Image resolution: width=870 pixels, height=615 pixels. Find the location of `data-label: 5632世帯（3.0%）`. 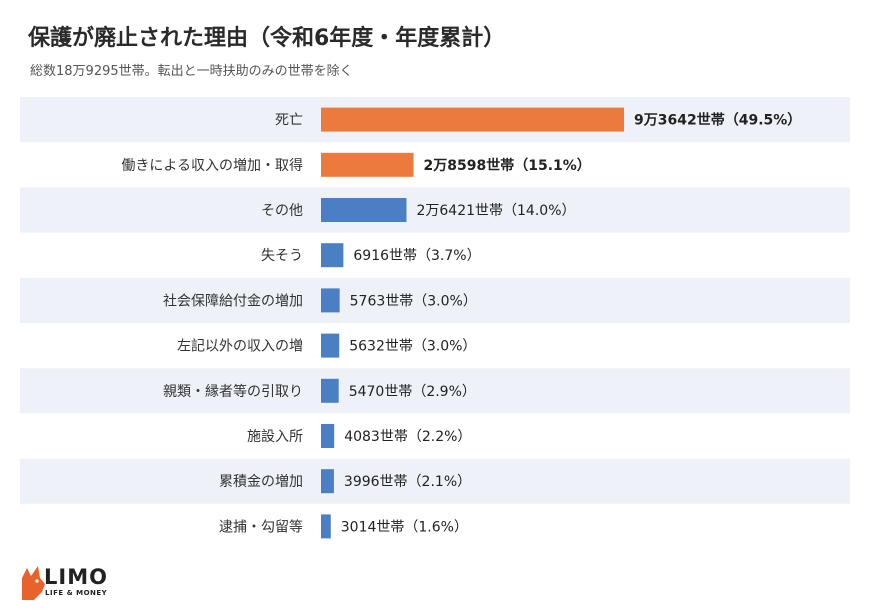

data-label: 5632世帯（3.0%） is located at coordinates (412, 347).